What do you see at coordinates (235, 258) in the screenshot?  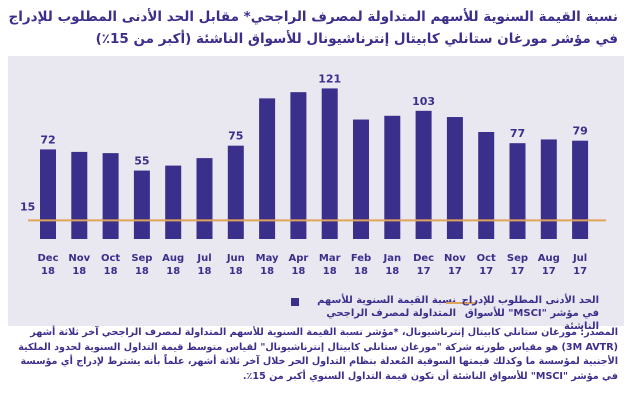 I see `x-tick-month: Jun` at bounding box center [235, 258].